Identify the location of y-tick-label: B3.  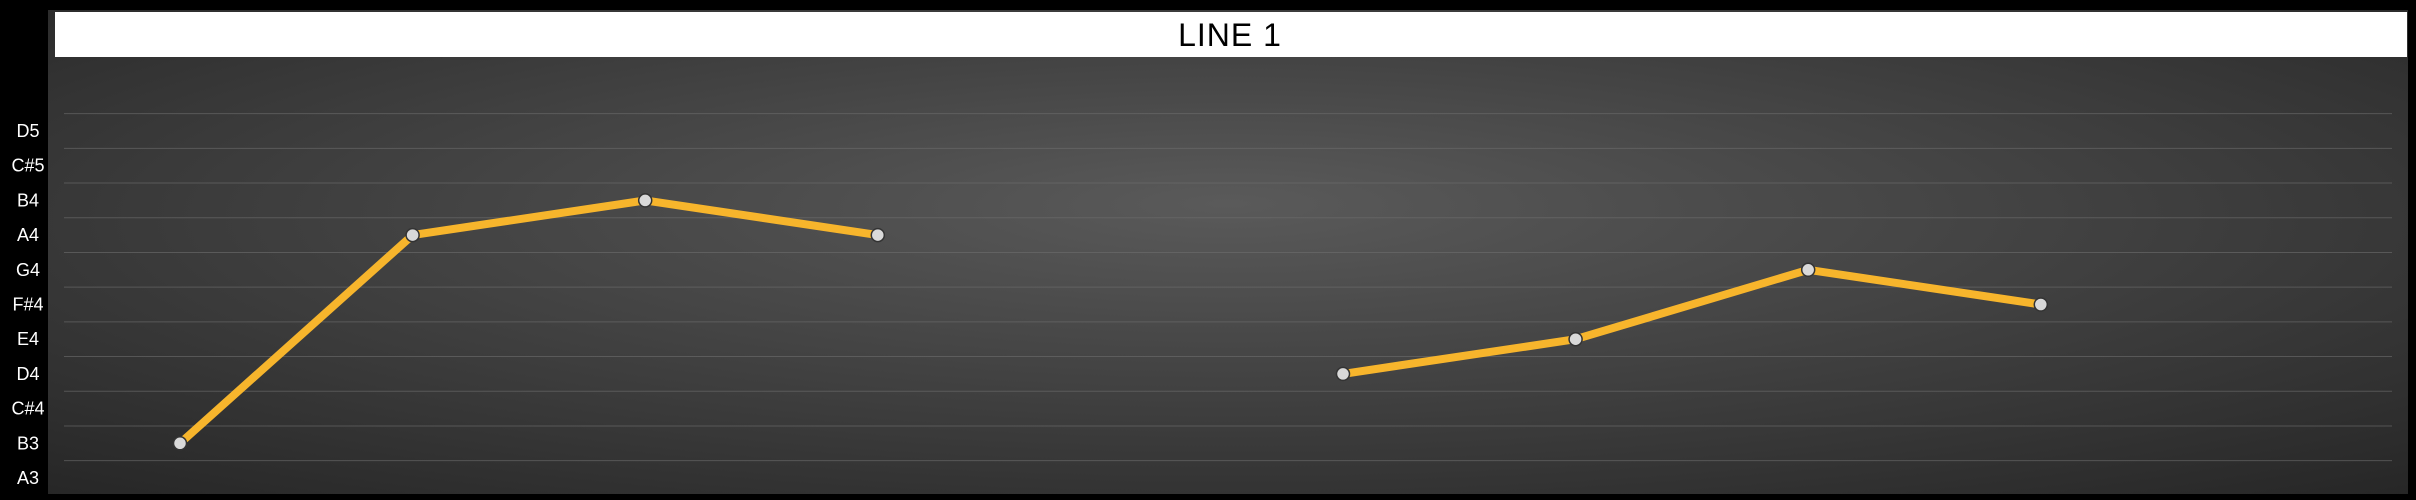
(28, 443).